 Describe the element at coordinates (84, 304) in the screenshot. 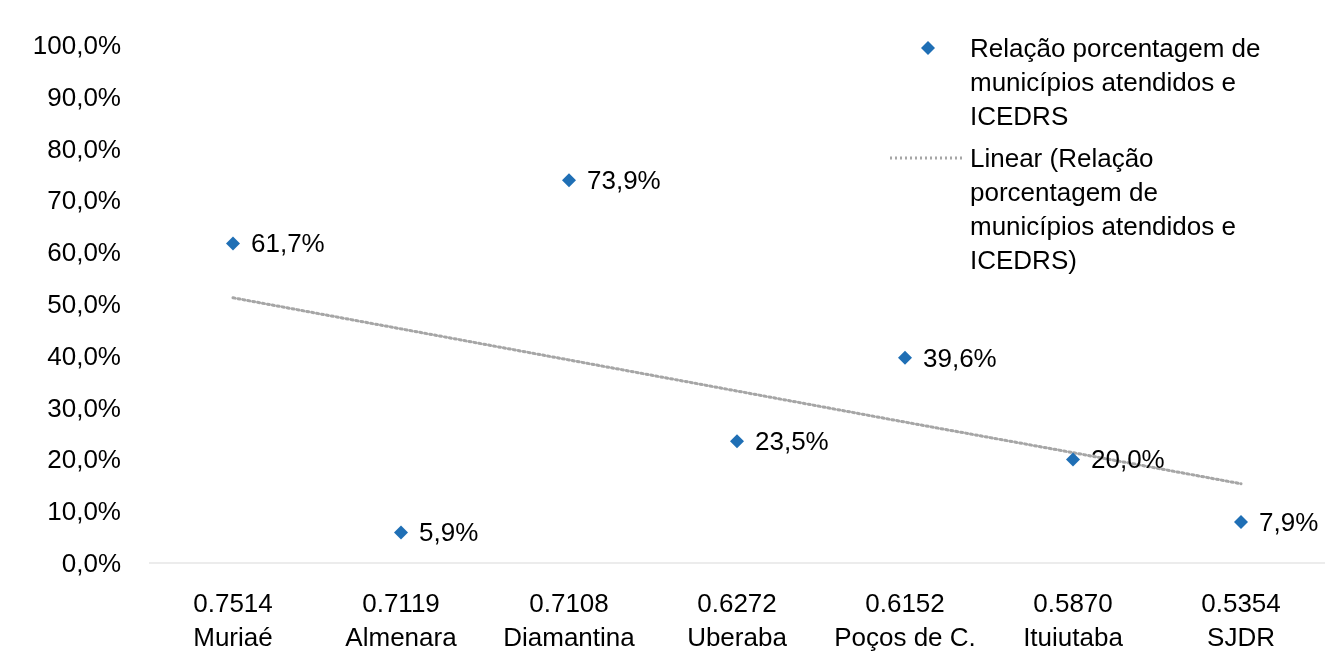

I see `y-tick-label: 50,0%` at that location.